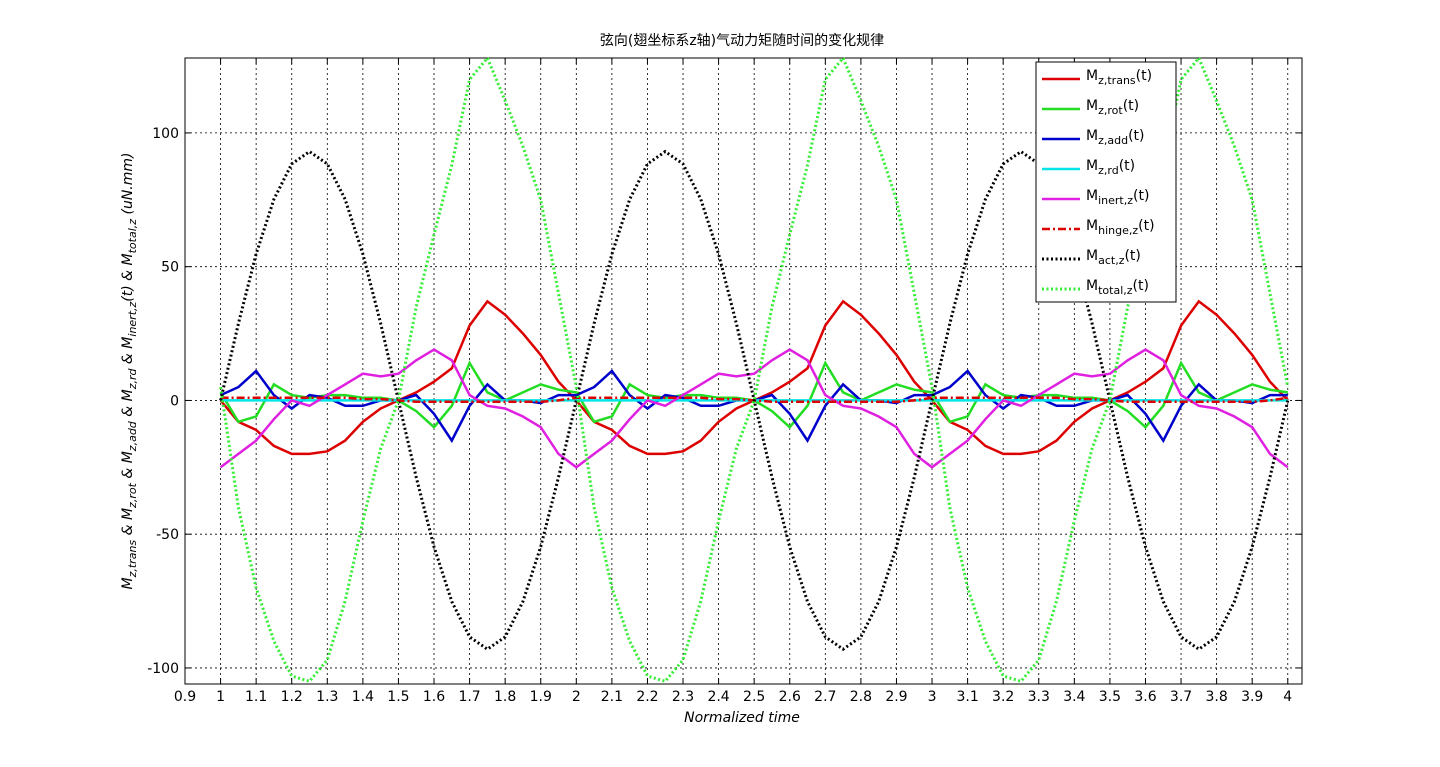  I want to click on x-tick-label: 2, so click(576, 697).